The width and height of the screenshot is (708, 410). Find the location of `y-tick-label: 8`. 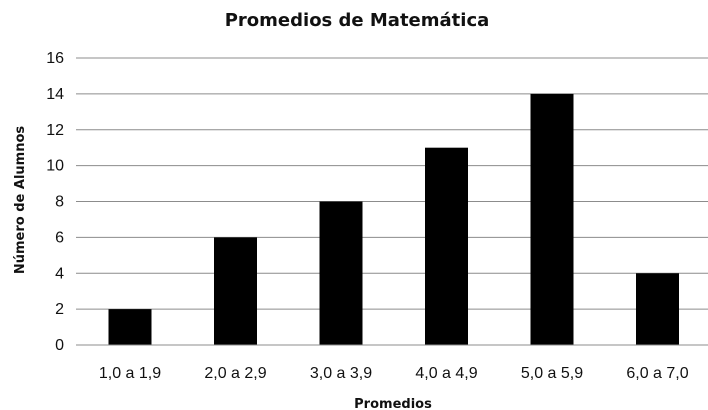

y-tick-label: 8 is located at coordinates (59, 202).